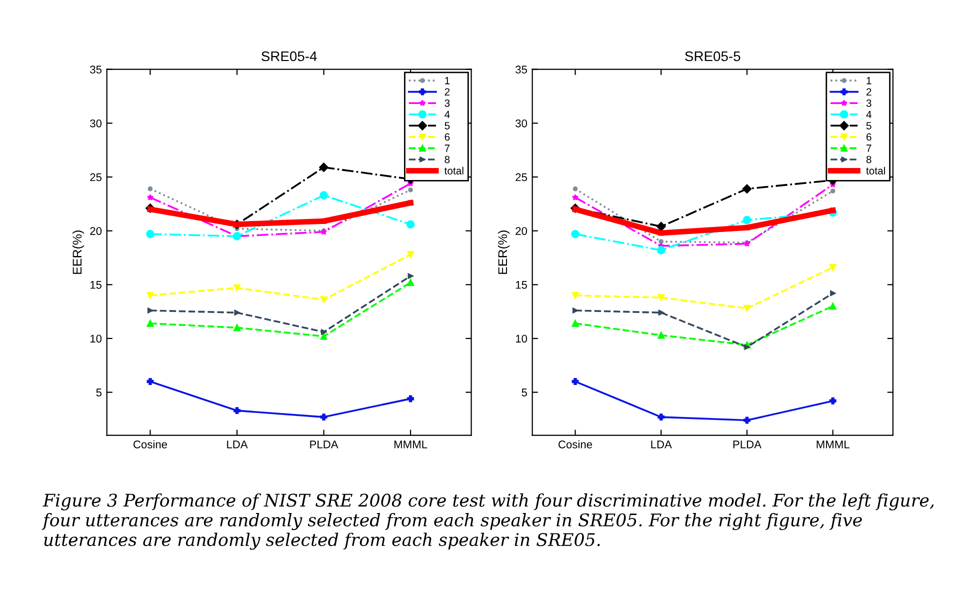  I want to click on caption: Figure 3 Performance of NIST SRE 2008 core test with four discriminative model. For the left figure, four utterances are randomly selected from each speaker in SRE05. For the right figure, five utterances are randomly selected from each speaker in SRE05., so click(488, 521).